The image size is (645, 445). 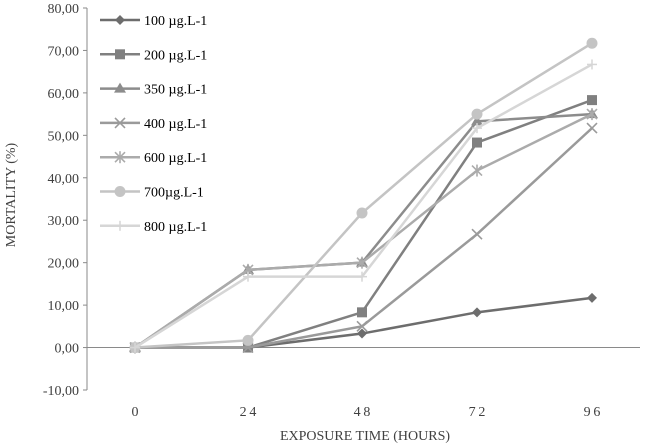 I want to click on marker-plus-legend, so click(x=120, y=225).